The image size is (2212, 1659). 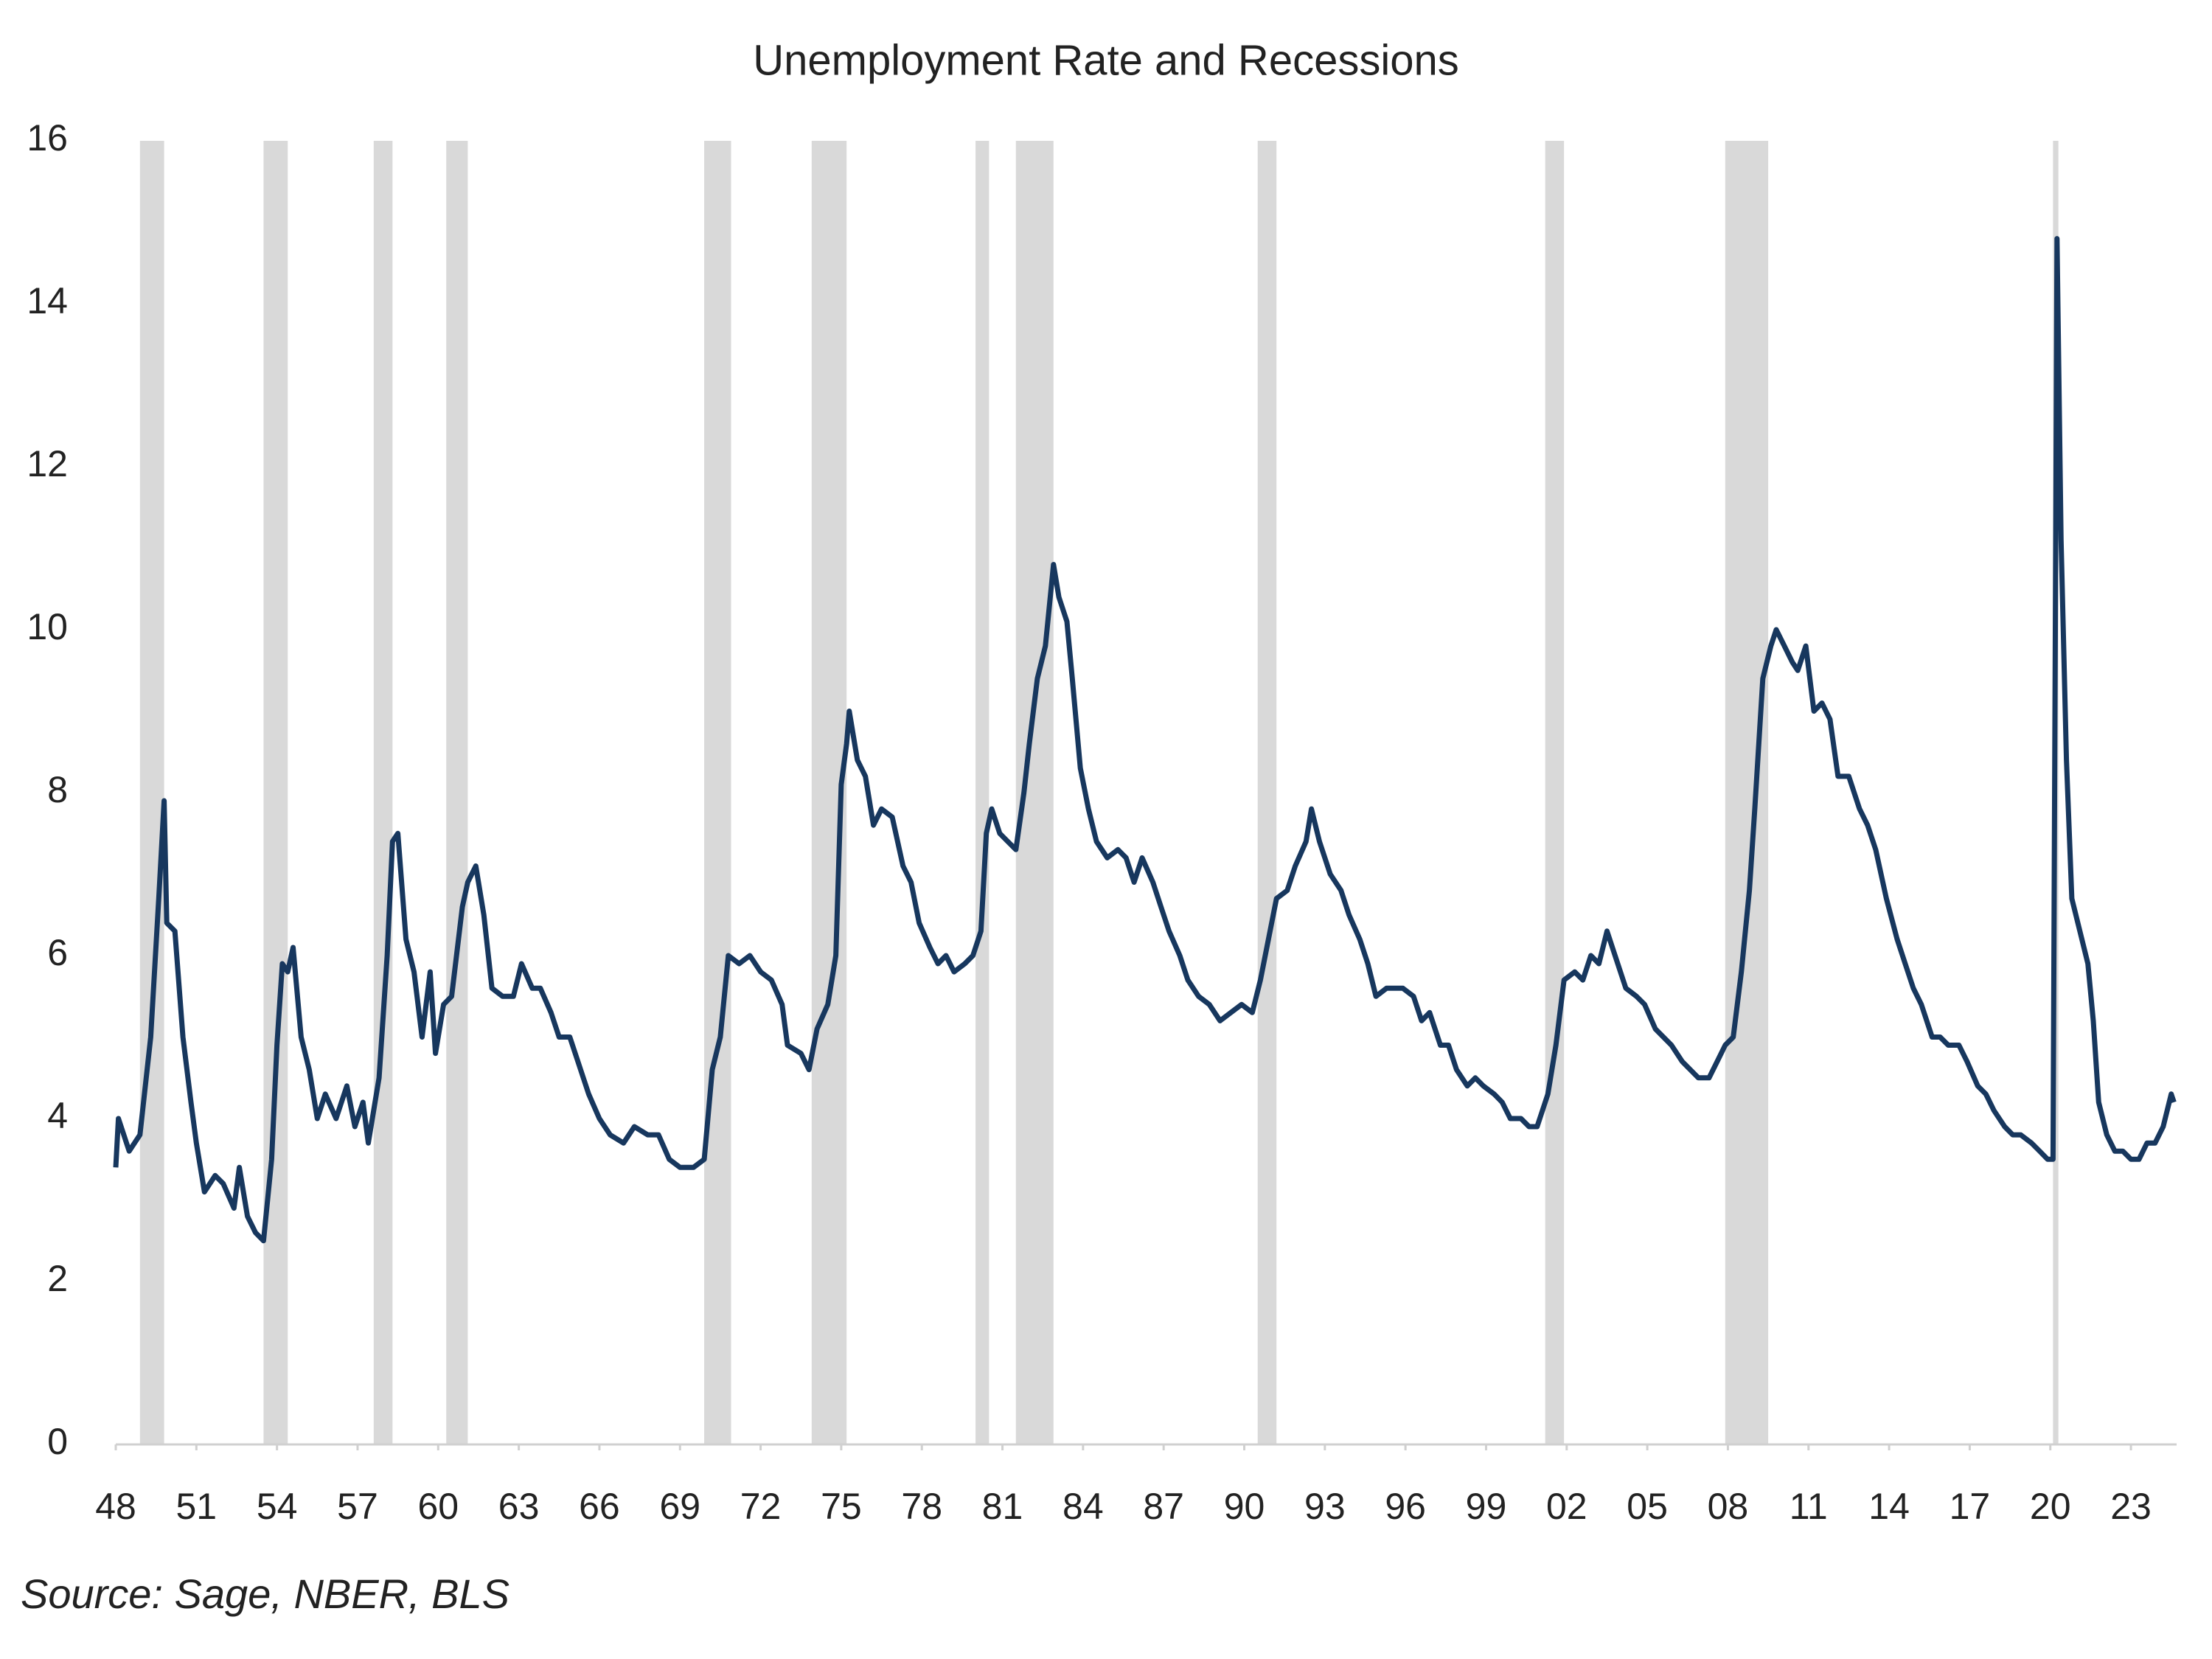 What do you see at coordinates (841, 1506) in the screenshot?
I see `x-tick-label: 75` at bounding box center [841, 1506].